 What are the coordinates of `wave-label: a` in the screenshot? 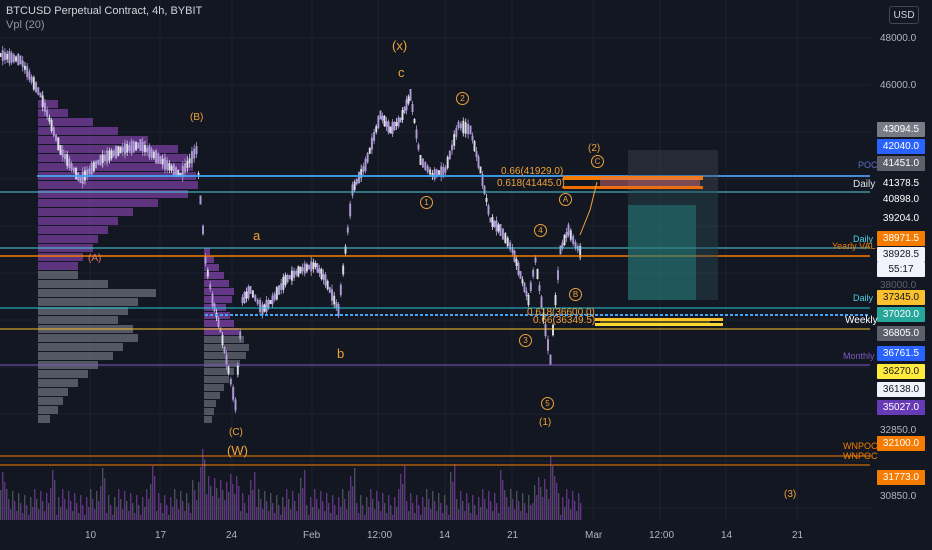 It's located at (257, 235).